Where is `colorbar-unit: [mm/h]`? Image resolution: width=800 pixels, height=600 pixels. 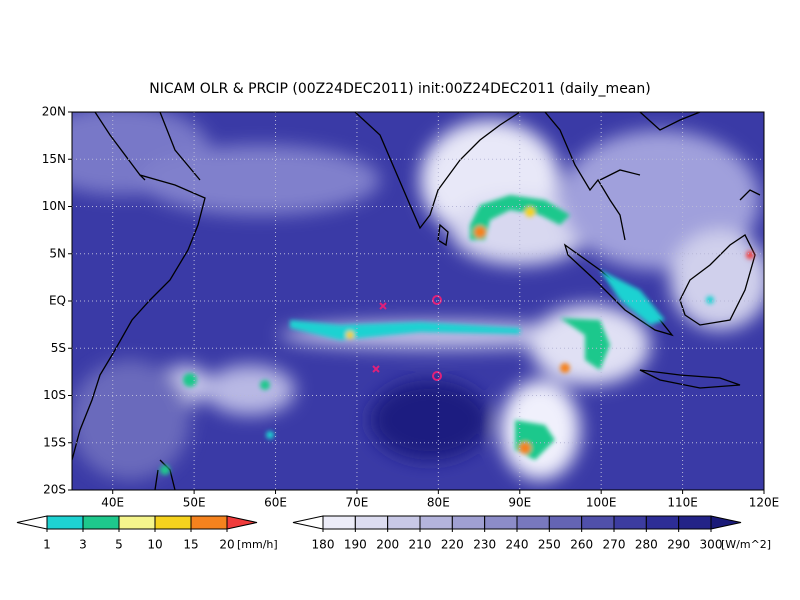
colorbar-unit: [mm/h] is located at coordinates (257, 544).